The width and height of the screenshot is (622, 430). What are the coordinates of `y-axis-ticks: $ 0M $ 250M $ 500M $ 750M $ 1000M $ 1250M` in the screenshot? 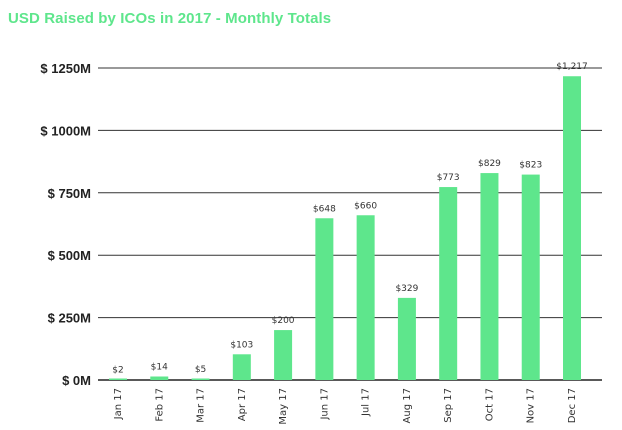 It's located at (65, 224).